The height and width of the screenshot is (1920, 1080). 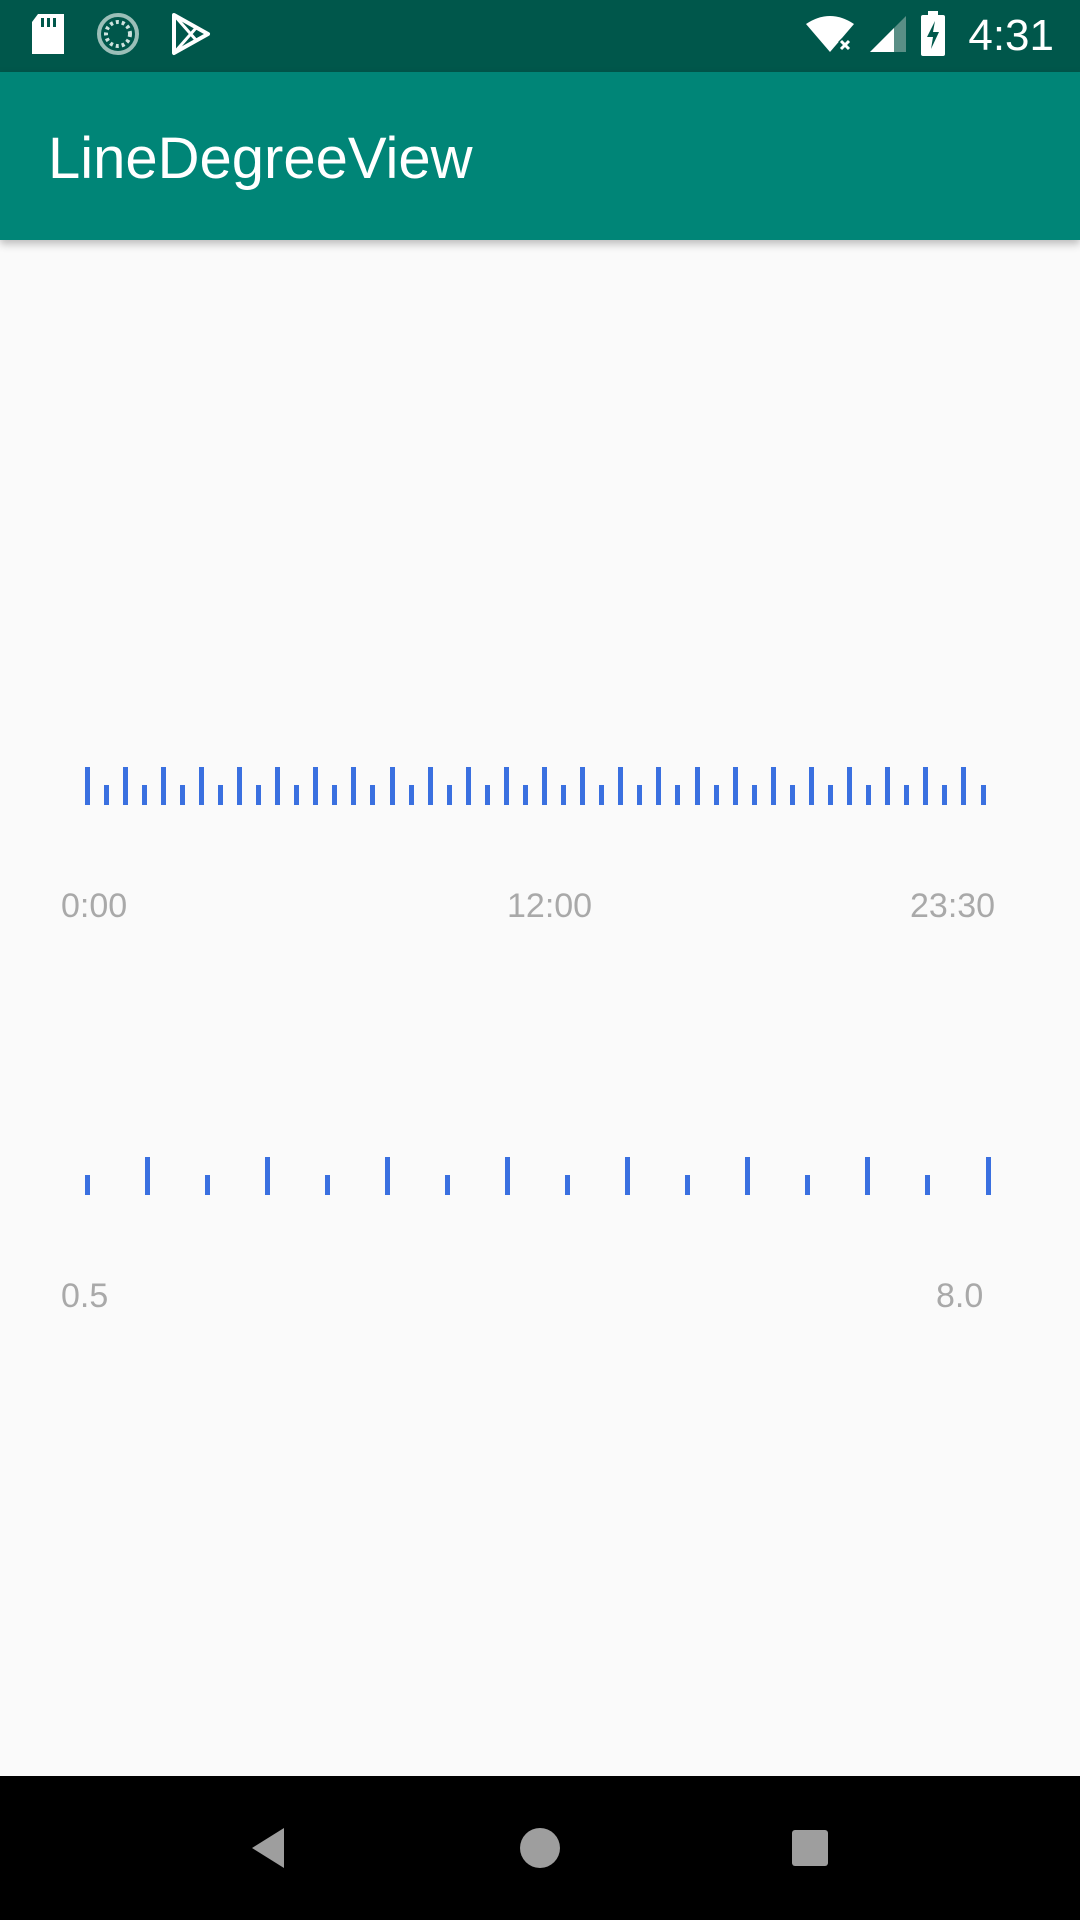 What do you see at coordinates (1011, 35) in the screenshot?
I see `status-time: 4:31` at bounding box center [1011, 35].